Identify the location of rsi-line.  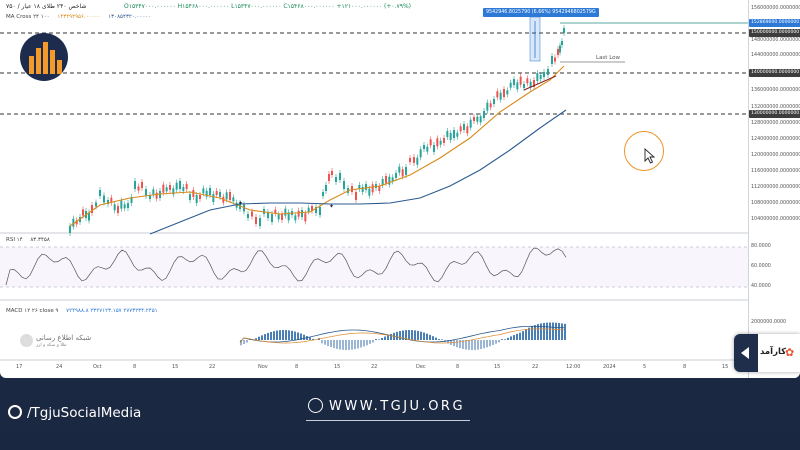
(286, 266).